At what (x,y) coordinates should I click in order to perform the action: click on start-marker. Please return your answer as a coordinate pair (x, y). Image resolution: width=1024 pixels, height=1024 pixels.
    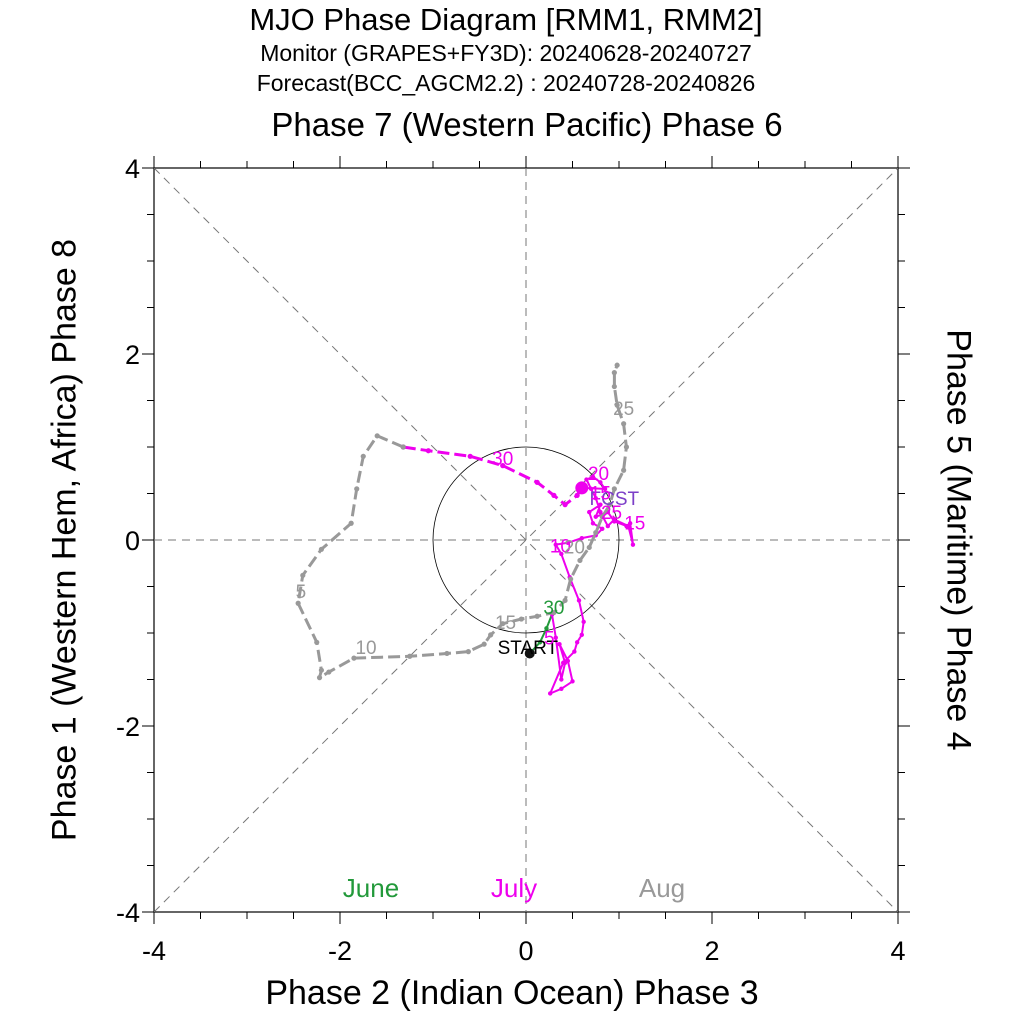
    Looking at the image, I should click on (529, 653).